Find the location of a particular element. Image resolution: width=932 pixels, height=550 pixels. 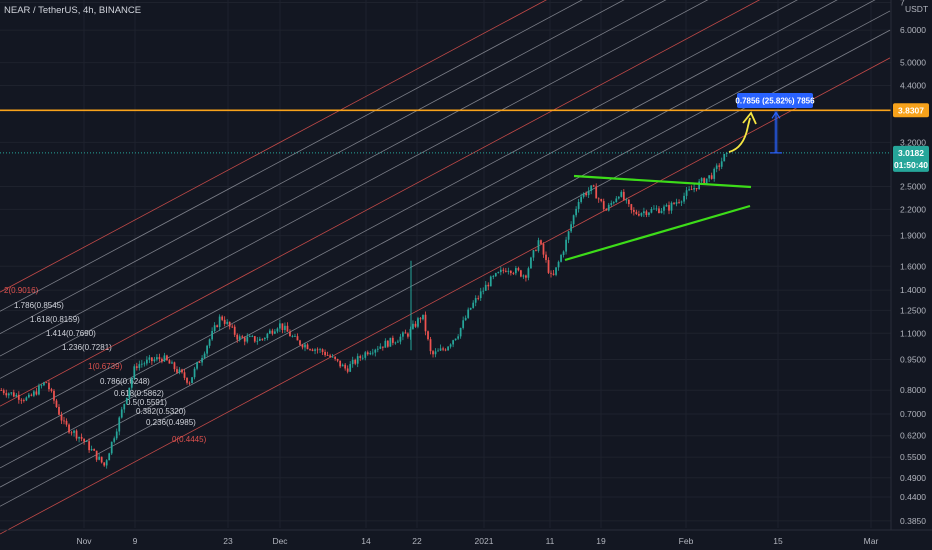

upper-trendline is located at coordinates (662, 181).